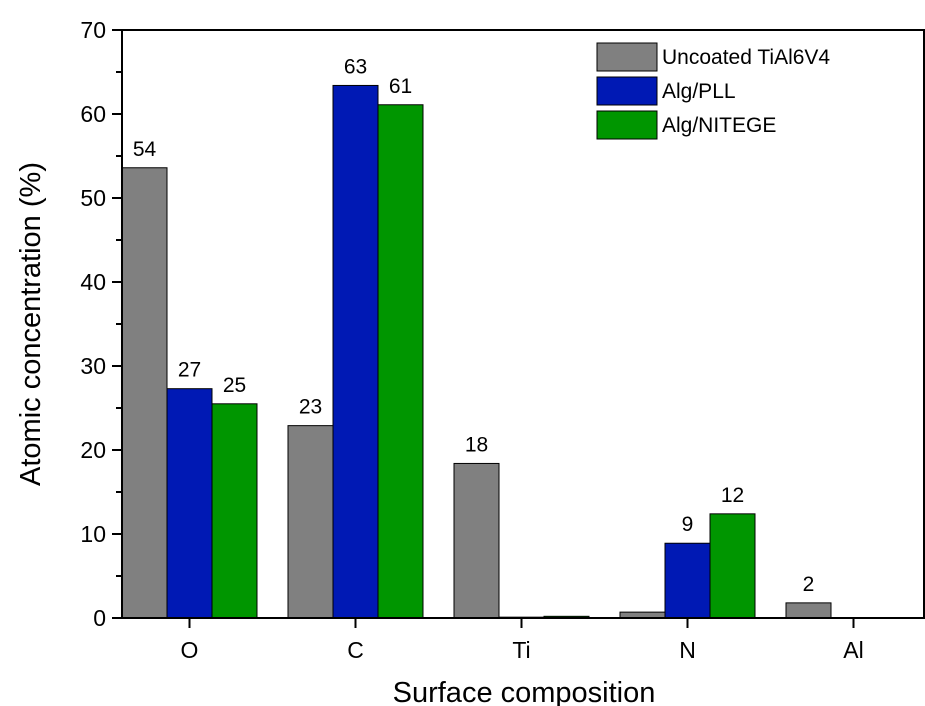 This screenshot has height=706, width=925. What do you see at coordinates (93, 114) in the screenshot?
I see `y-tick-label: 60` at bounding box center [93, 114].